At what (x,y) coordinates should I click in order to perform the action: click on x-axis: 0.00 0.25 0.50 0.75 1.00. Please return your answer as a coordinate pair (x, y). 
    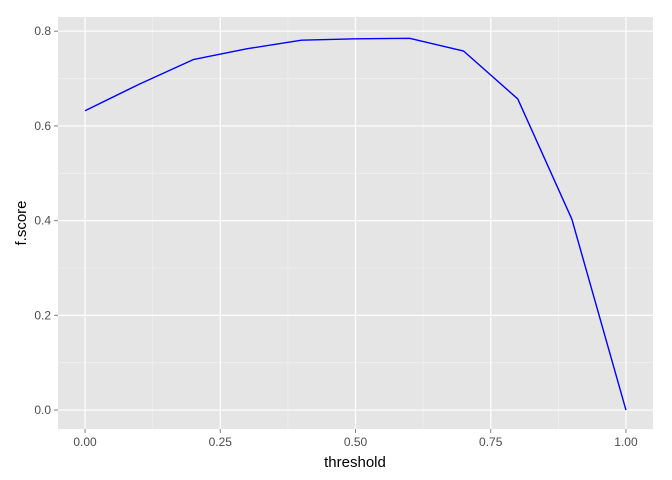
    Looking at the image, I should click on (355, 439).